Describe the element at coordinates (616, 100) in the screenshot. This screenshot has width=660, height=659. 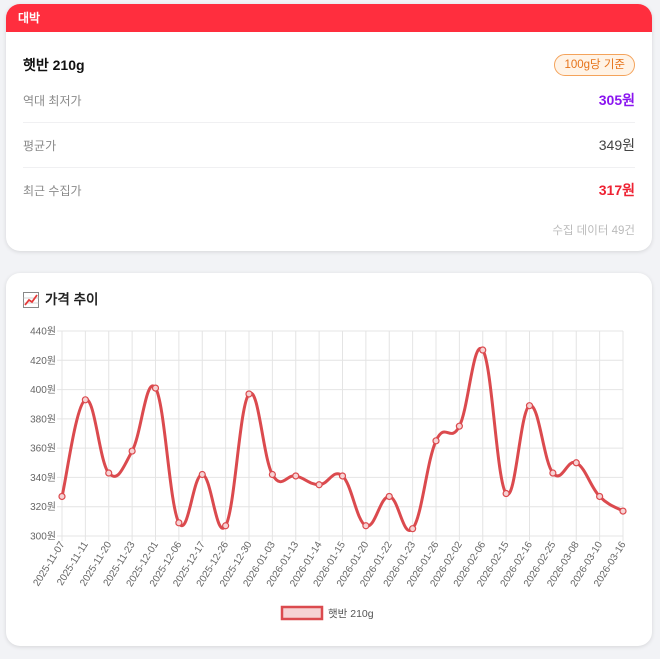
I see `stat-value-lowest: 305원` at that location.